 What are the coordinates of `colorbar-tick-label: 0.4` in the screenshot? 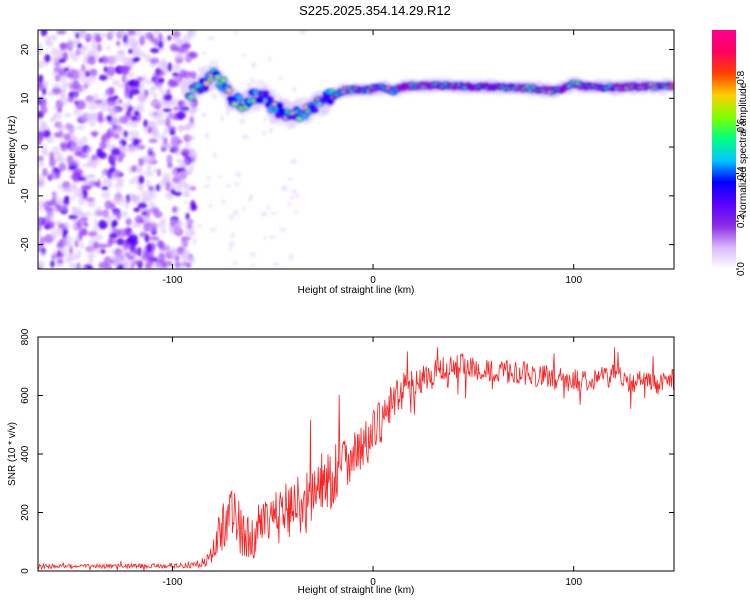 It's located at (741, 173).